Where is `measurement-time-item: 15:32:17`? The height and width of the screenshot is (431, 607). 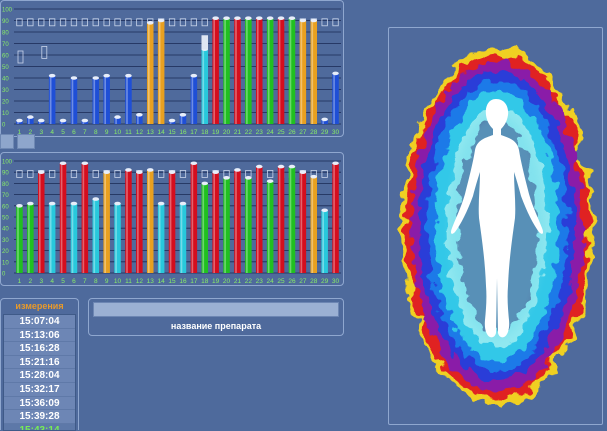
measurement-time-item: 15:32:17 is located at coordinates (39, 390).